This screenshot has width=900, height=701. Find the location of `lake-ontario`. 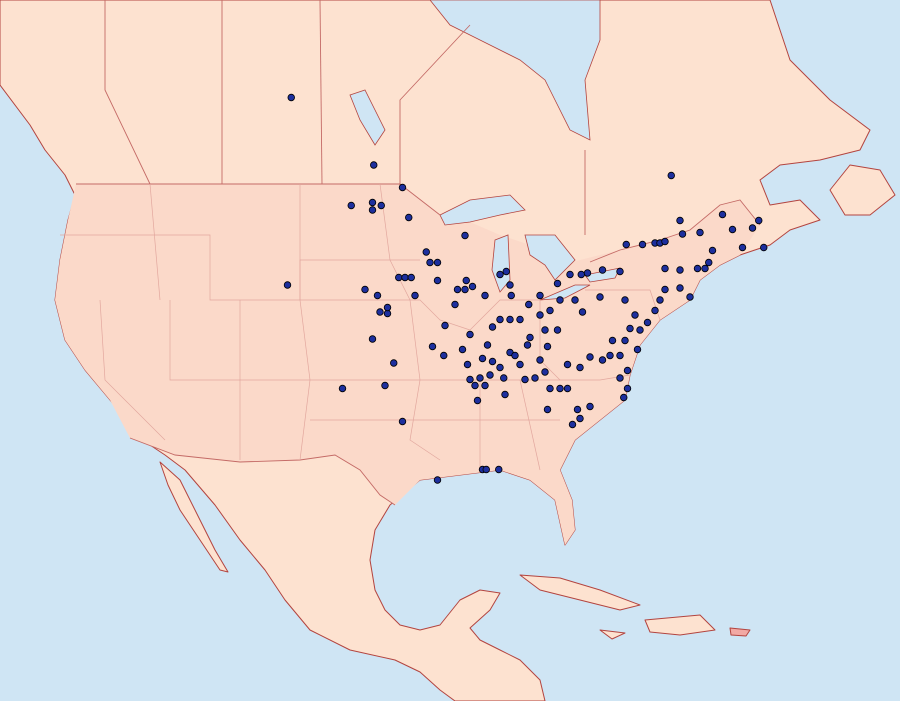

lake-ontario is located at coordinates (602, 275).